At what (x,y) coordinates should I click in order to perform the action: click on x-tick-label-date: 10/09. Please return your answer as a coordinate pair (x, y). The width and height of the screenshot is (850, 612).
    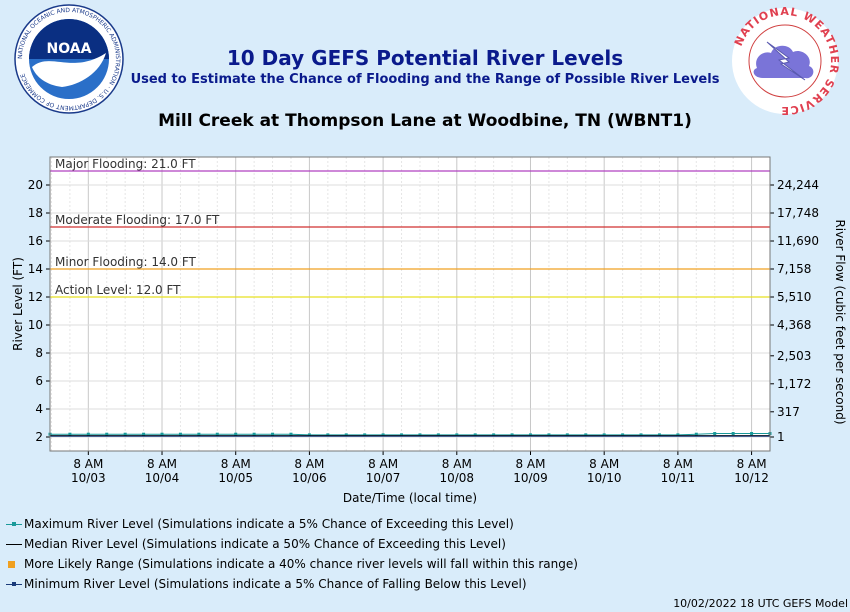
    Looking at the image, I should click on (530, 478).